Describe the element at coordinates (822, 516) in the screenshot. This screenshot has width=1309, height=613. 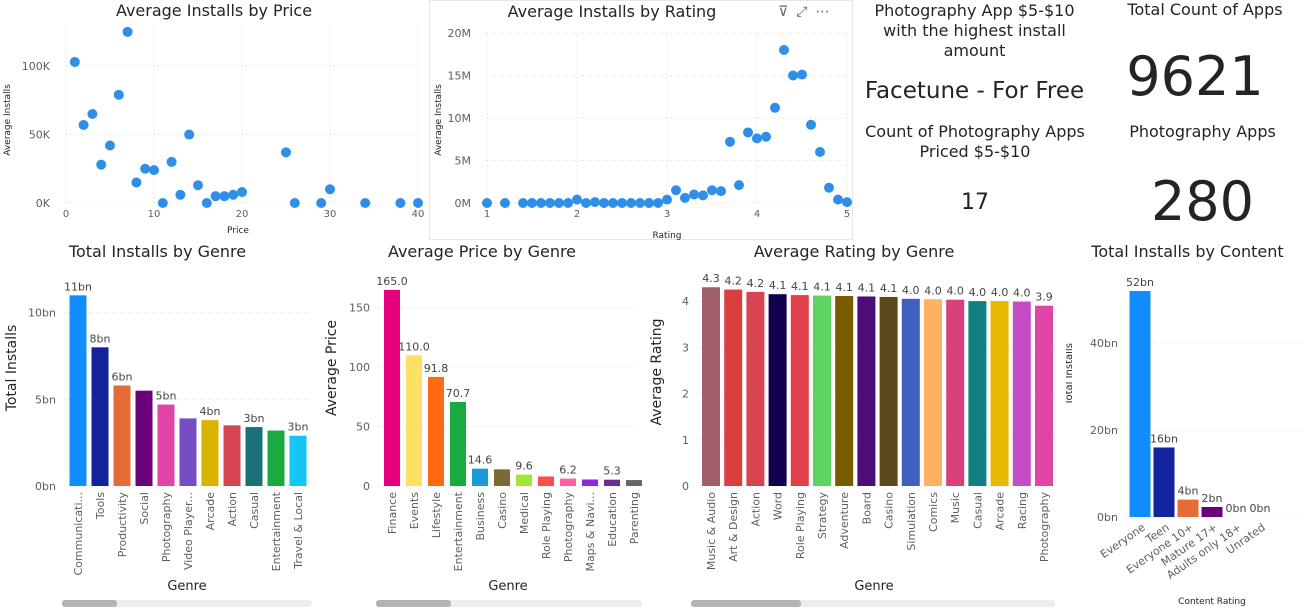
I see `x-tick-label: Strategy` at that location.